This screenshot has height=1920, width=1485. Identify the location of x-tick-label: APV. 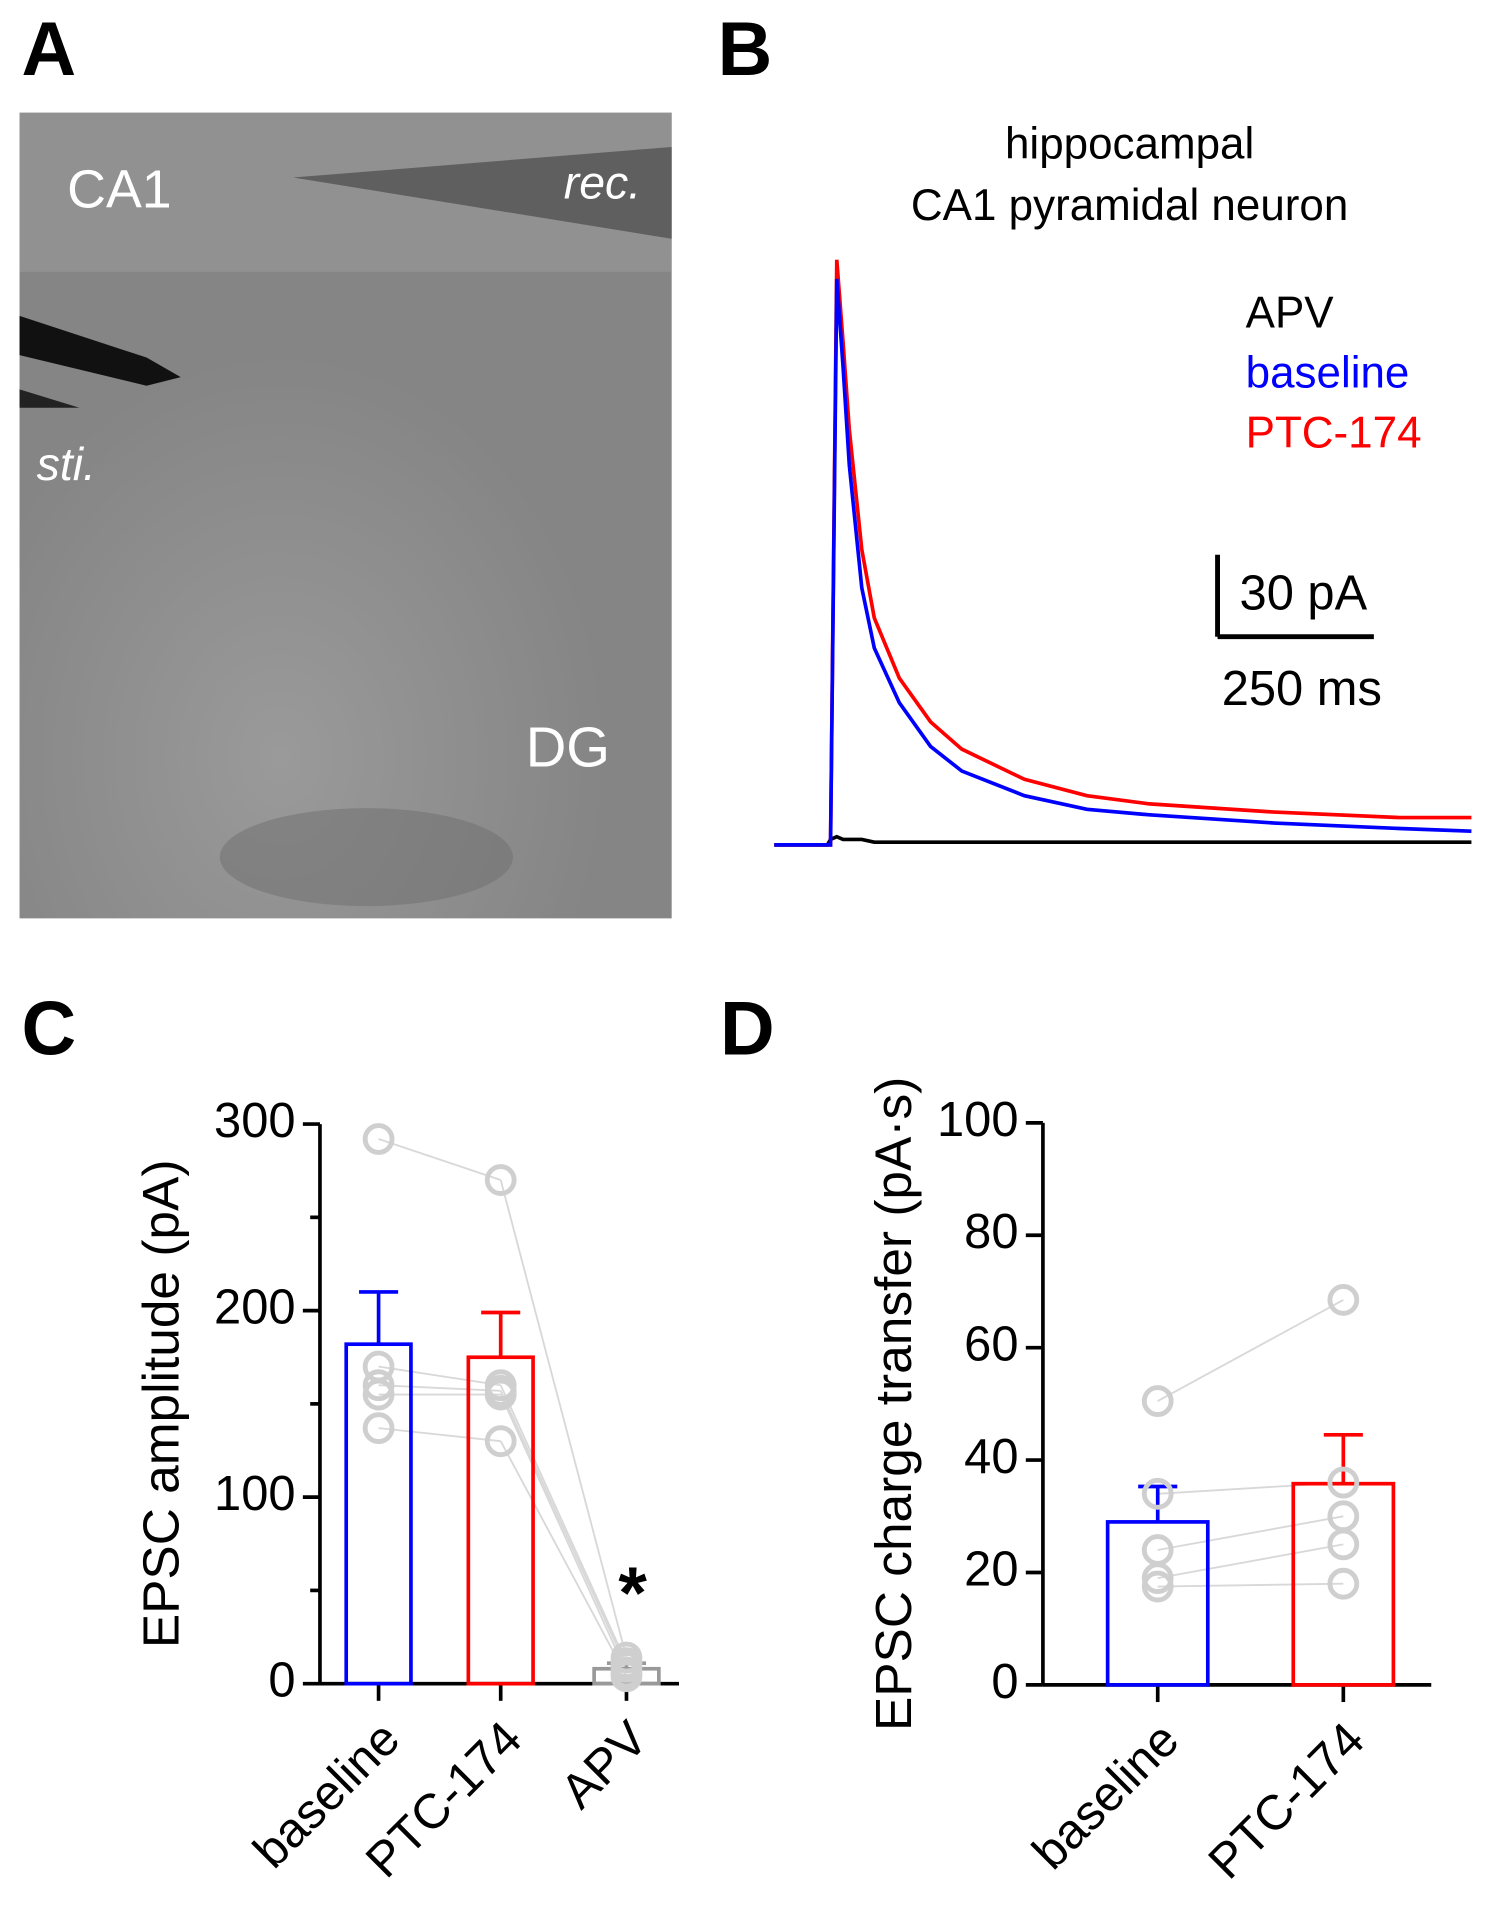
(605, 1765).